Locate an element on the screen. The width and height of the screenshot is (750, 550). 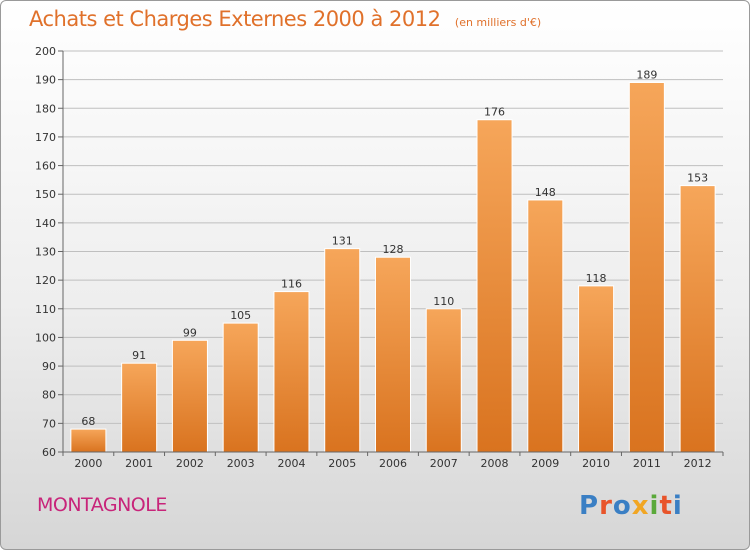
bar-2001 is located at coordinates (139, 407).